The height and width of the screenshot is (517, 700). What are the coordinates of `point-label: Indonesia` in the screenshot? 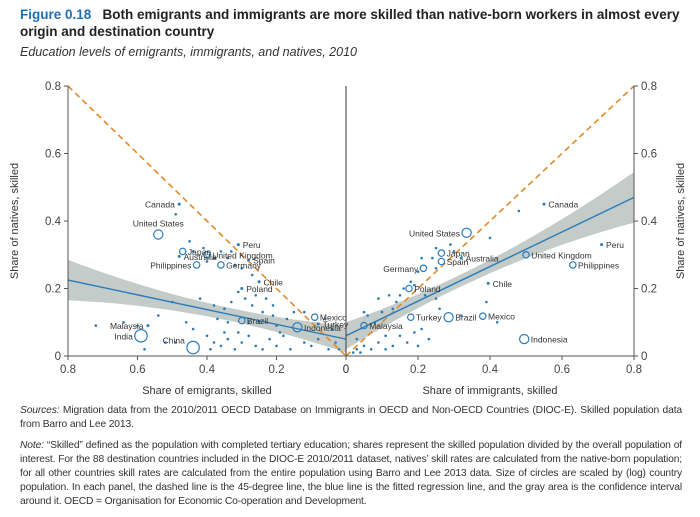 It's located at (549, 340).